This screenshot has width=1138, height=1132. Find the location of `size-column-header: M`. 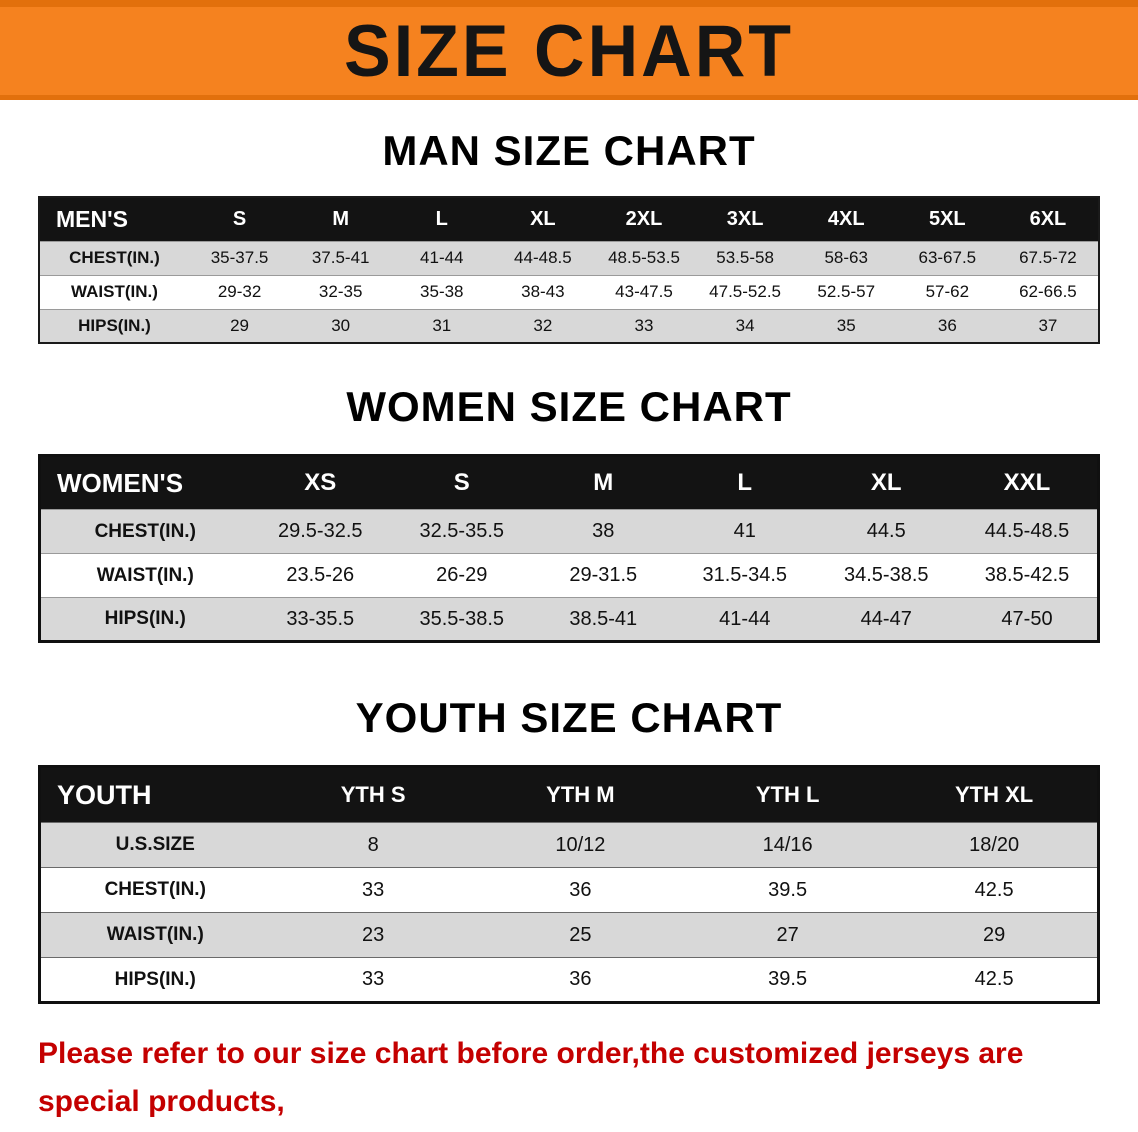

size-column-header: M is located at coordinates (603, 482).